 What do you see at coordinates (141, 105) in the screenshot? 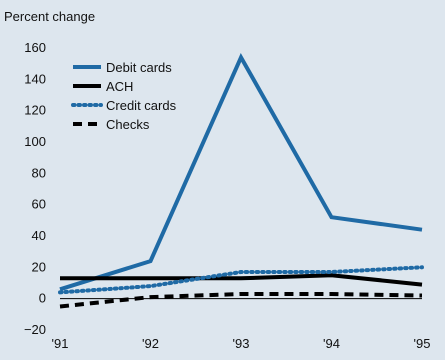
I see `legend-label: Credit cards` at bounding box center [141, 105].